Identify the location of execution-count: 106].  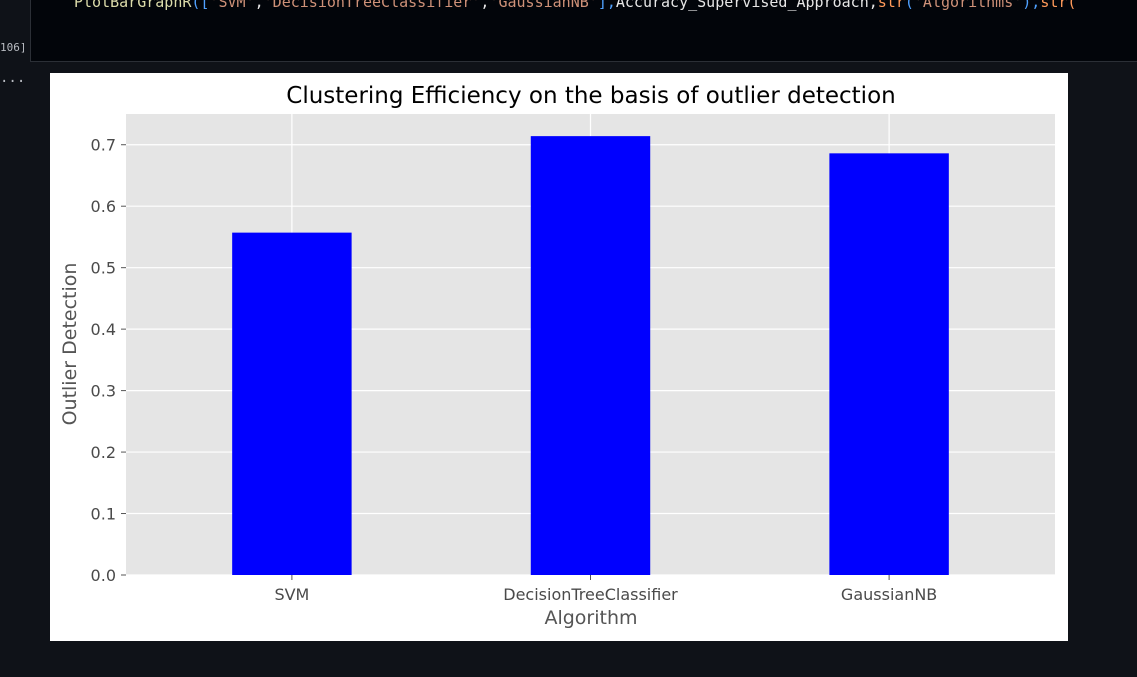
(13, 47).